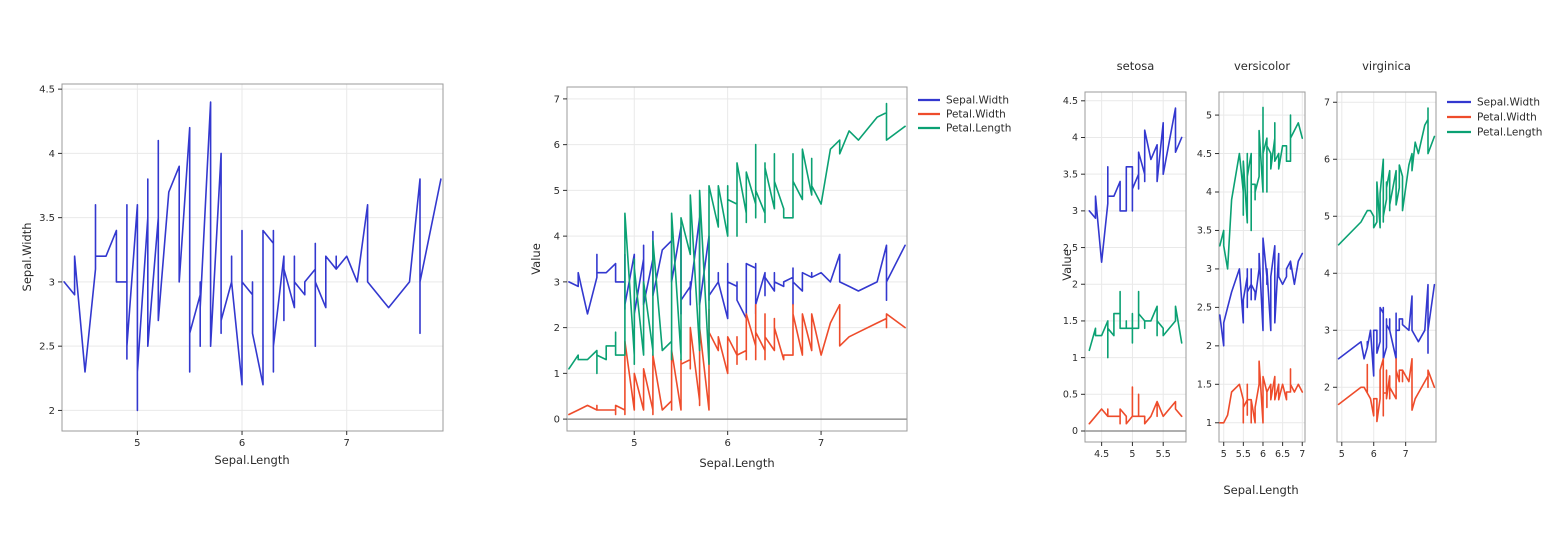 The image size is (1561, 535). What do you see at coordinates (1282, 454) in the screenshot?
I see `x-tick-label: 6.5` at bounding box center [1282, 454].